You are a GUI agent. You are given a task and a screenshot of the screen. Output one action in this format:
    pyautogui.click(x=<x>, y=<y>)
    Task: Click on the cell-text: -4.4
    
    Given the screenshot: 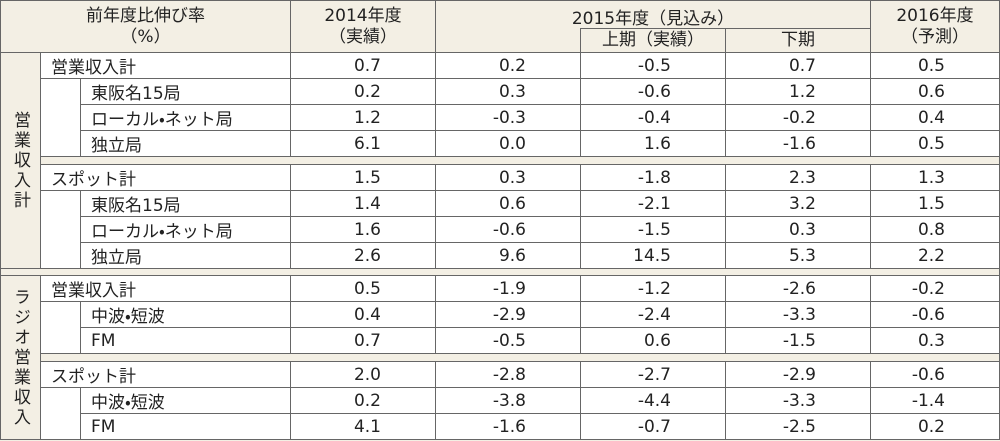 What is the action you would take?
    pyautogui.click(x=654, y=400)
    